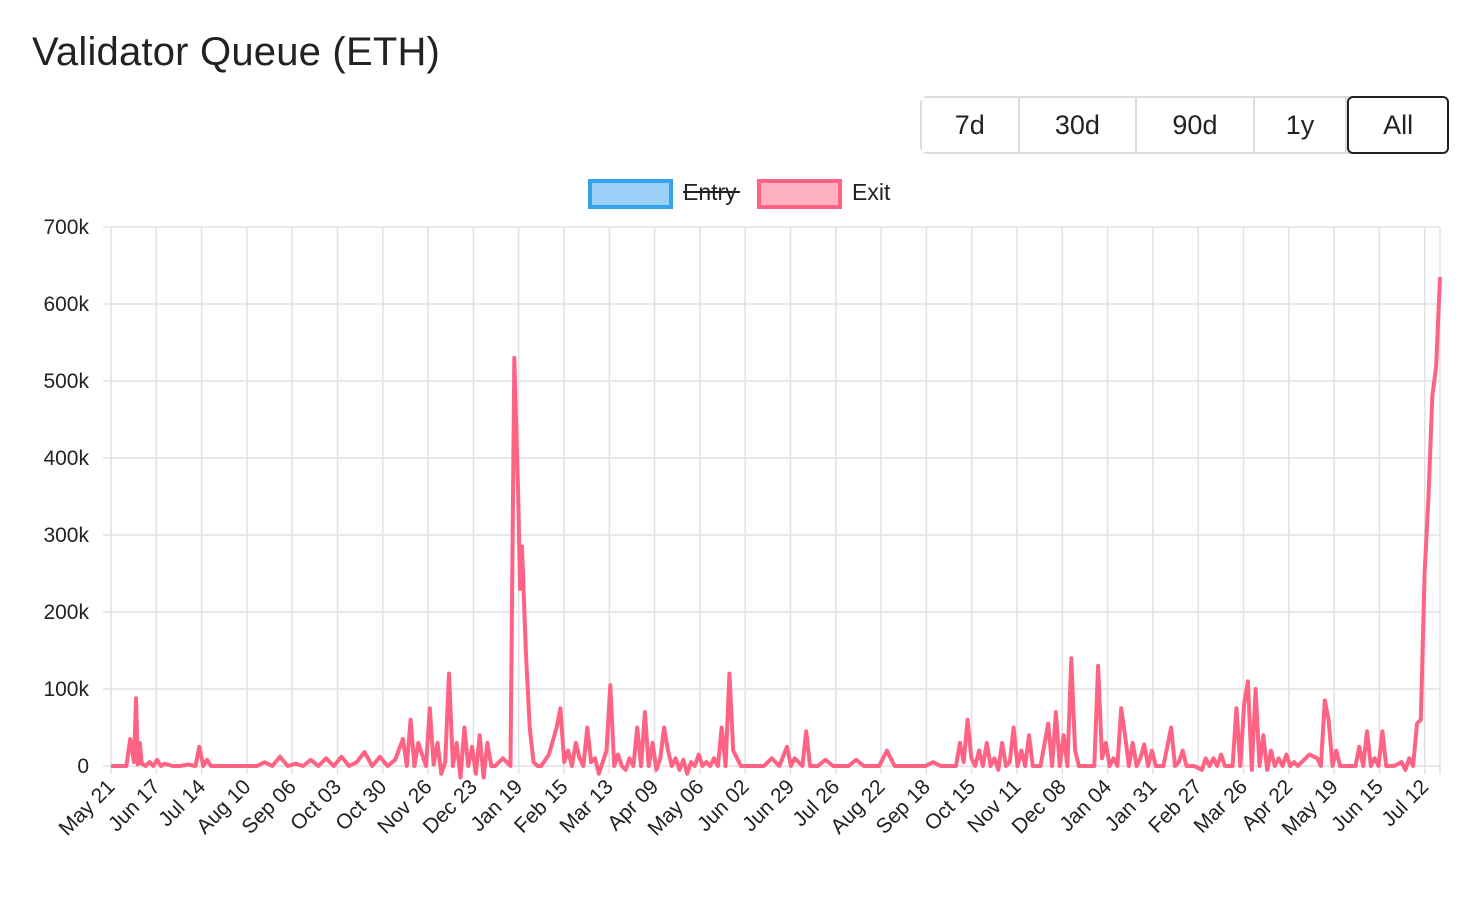  What do you see at coordinates (66, 458) in the screenshot?
I see `y-tick-label: 400k` at bounding box center [66, 458].